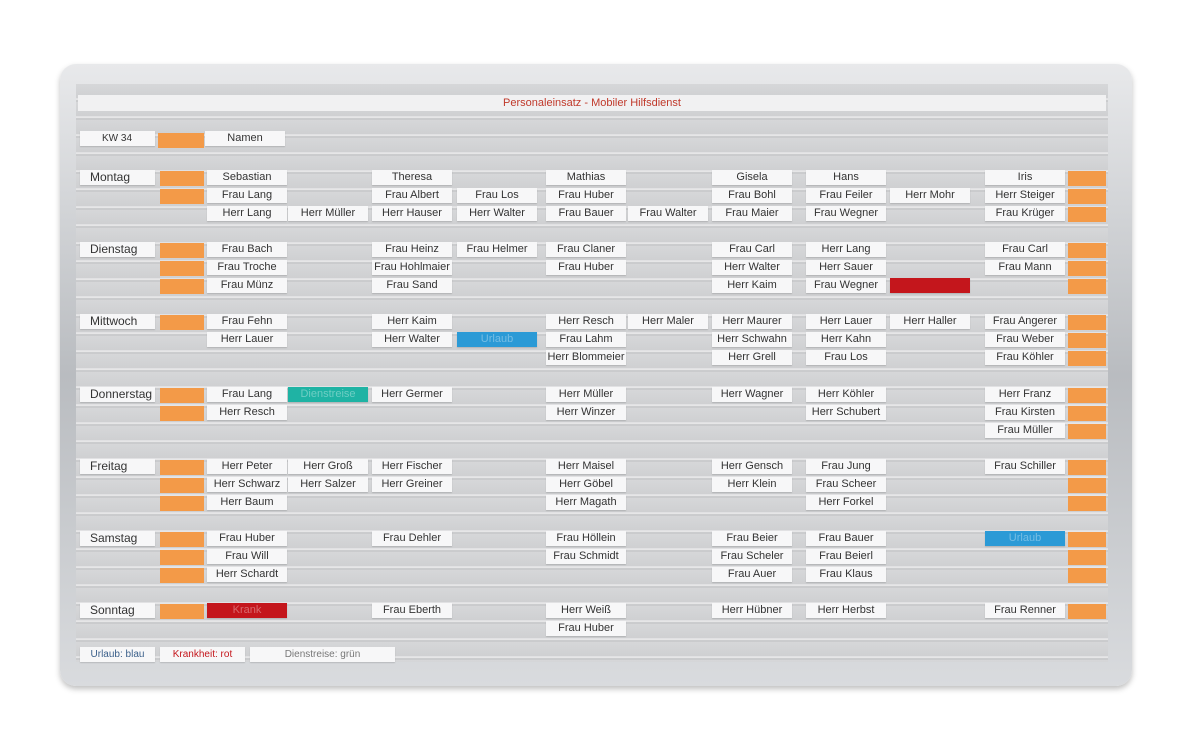 This screenshot has height=742, width=1200. I want to click on name-card: Herr Baum, so click(247, 502).